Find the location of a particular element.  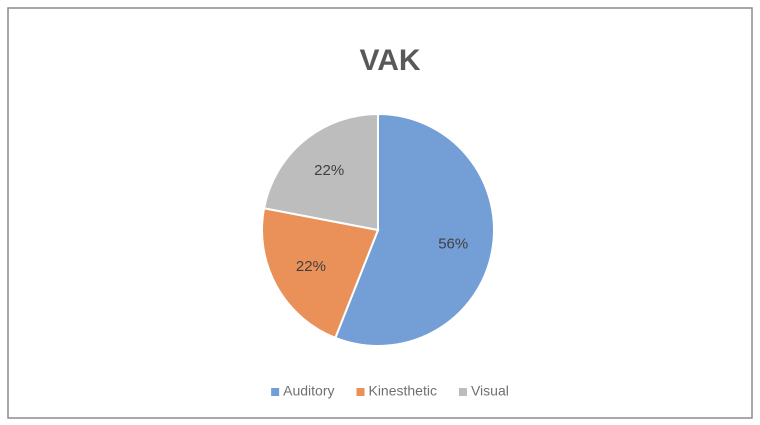

chart-title: VAK is located at coordinates (389, 60).